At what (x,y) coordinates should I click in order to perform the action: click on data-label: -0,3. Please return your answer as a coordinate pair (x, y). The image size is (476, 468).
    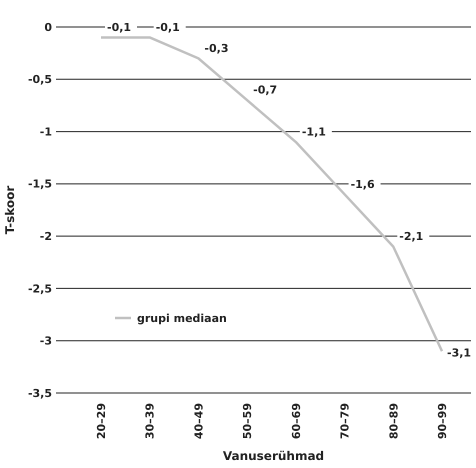
    Looking at the image, I should click on (216, 48).